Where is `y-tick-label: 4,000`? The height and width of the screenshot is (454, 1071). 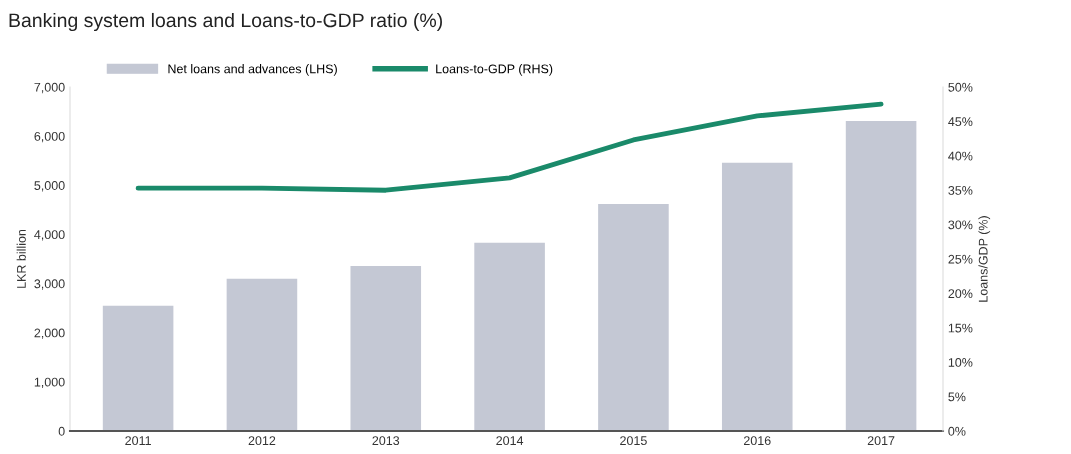
y-tick-label: 4,000 is located at coordinates (49, 235).